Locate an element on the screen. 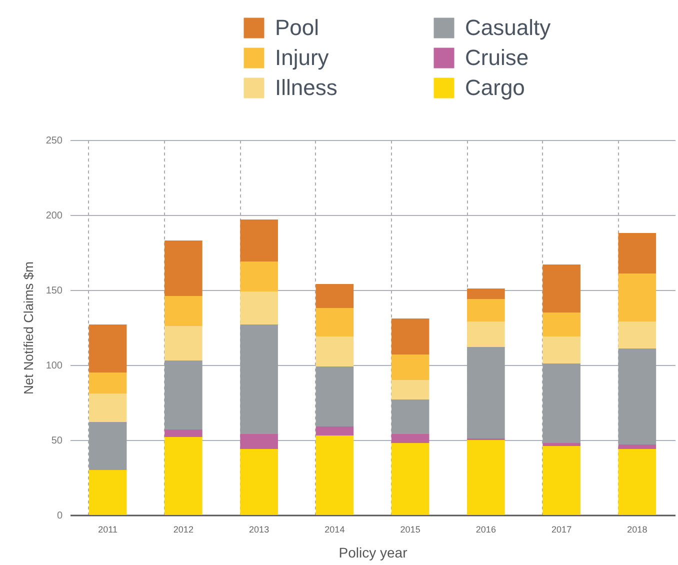 The width and height of the screenshot is (678, 565). x-tick-label: 2014 is located at coordinates (334, 529).